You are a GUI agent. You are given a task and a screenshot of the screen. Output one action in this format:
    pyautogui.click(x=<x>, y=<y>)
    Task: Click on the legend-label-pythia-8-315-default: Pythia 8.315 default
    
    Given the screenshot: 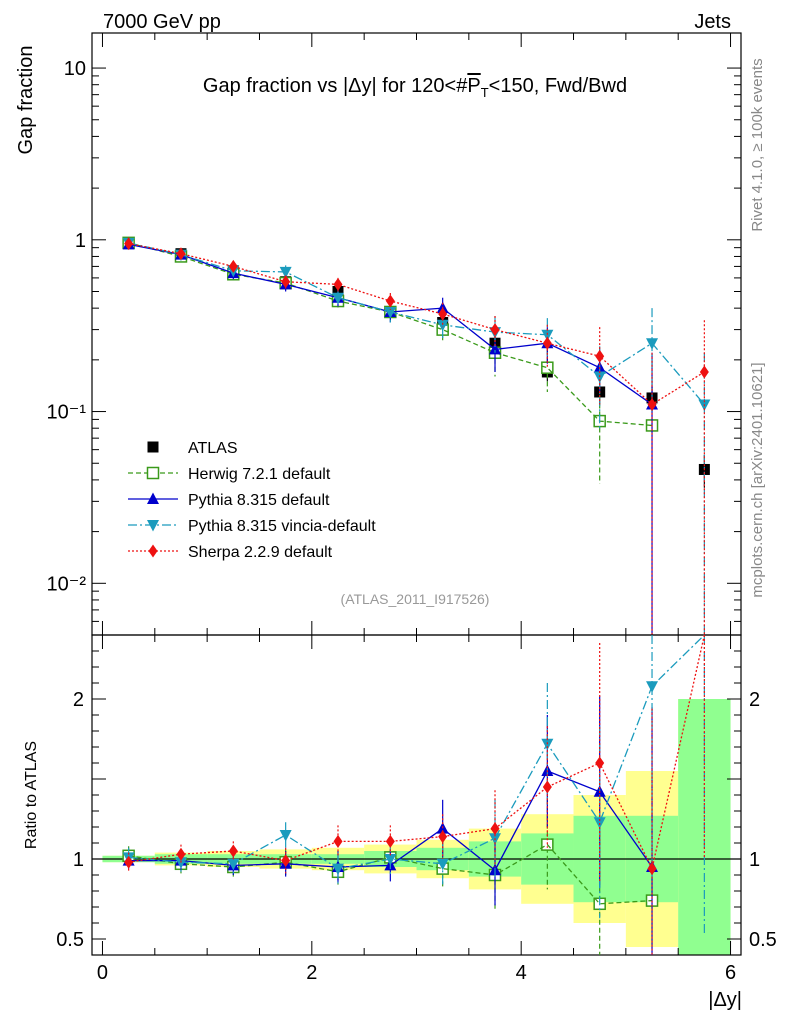 What is the action you would take?
    pyautogui.click(x=259, y=500)
    